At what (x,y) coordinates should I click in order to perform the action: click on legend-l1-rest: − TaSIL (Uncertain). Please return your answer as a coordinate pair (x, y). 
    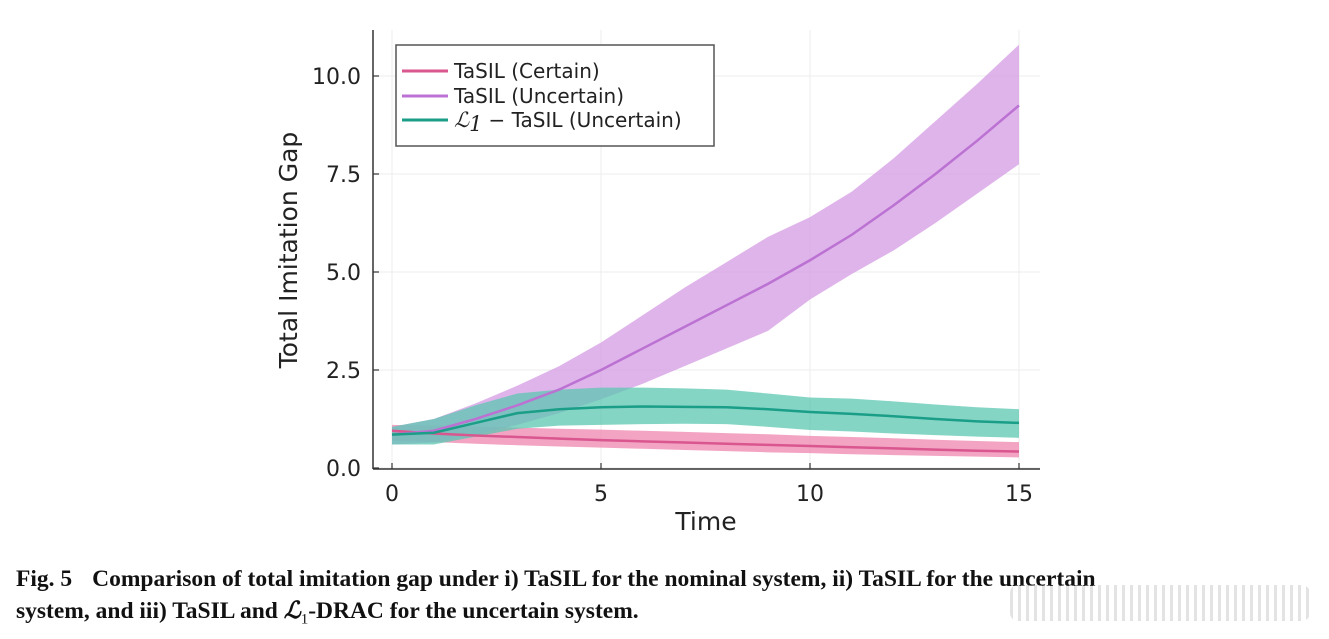
    Looking at the image, I should click on (585, 120).